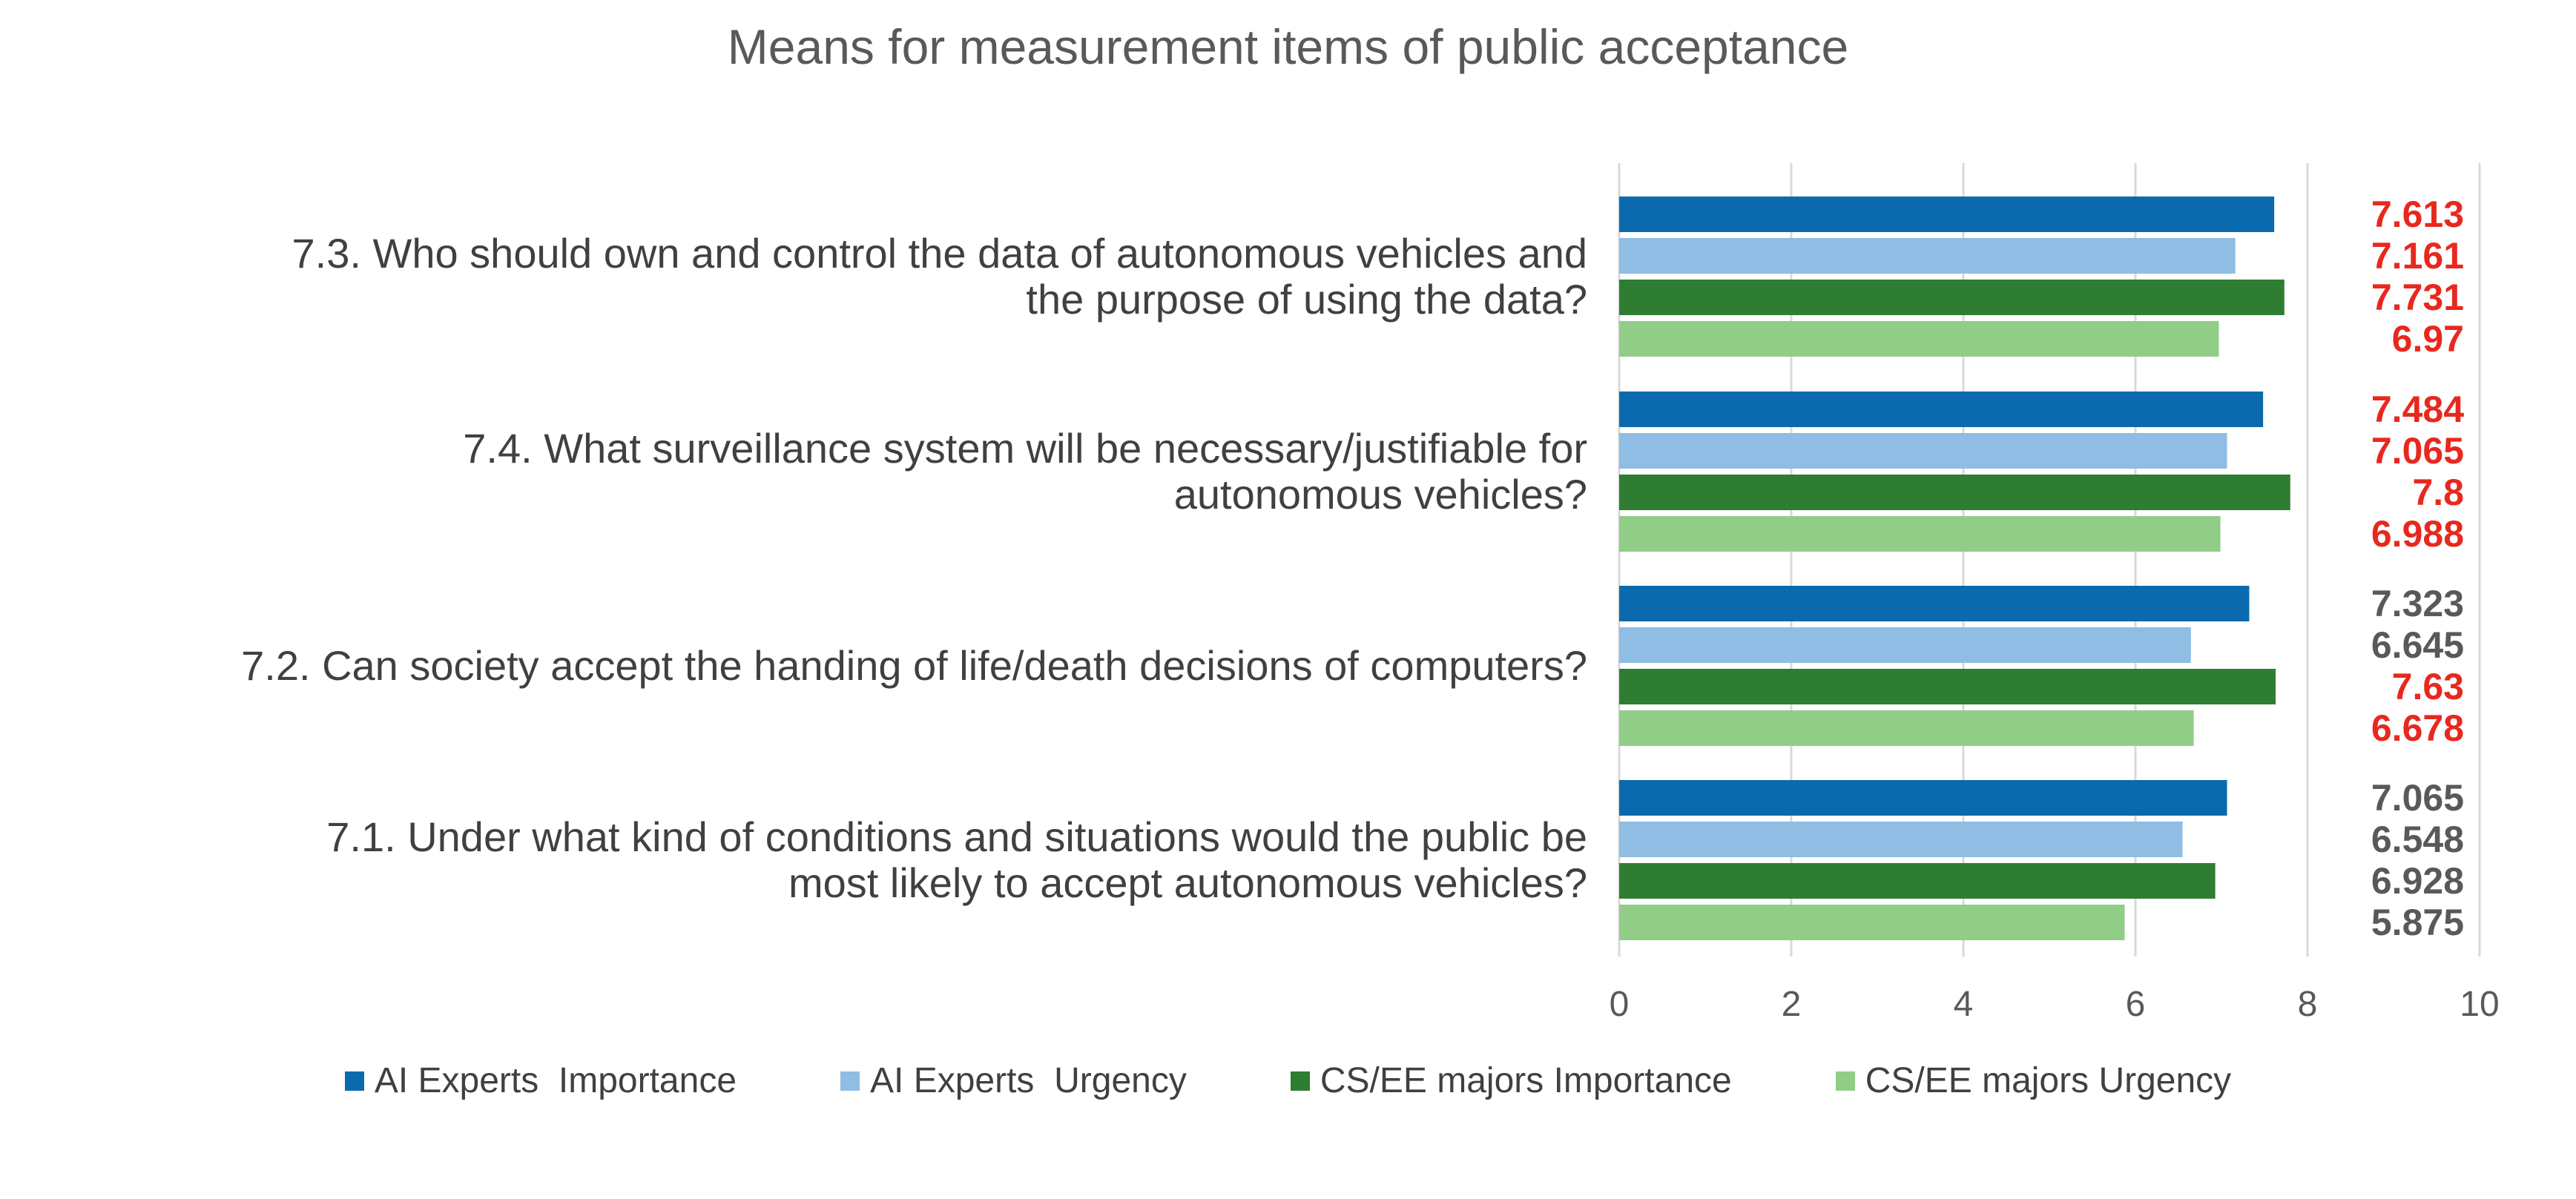 The image size is (2576, 1199). What do you see at coordinates (2417, 409) in the screenshot?
I see `data-label: 7.484` at bounding box center [2417, 409].